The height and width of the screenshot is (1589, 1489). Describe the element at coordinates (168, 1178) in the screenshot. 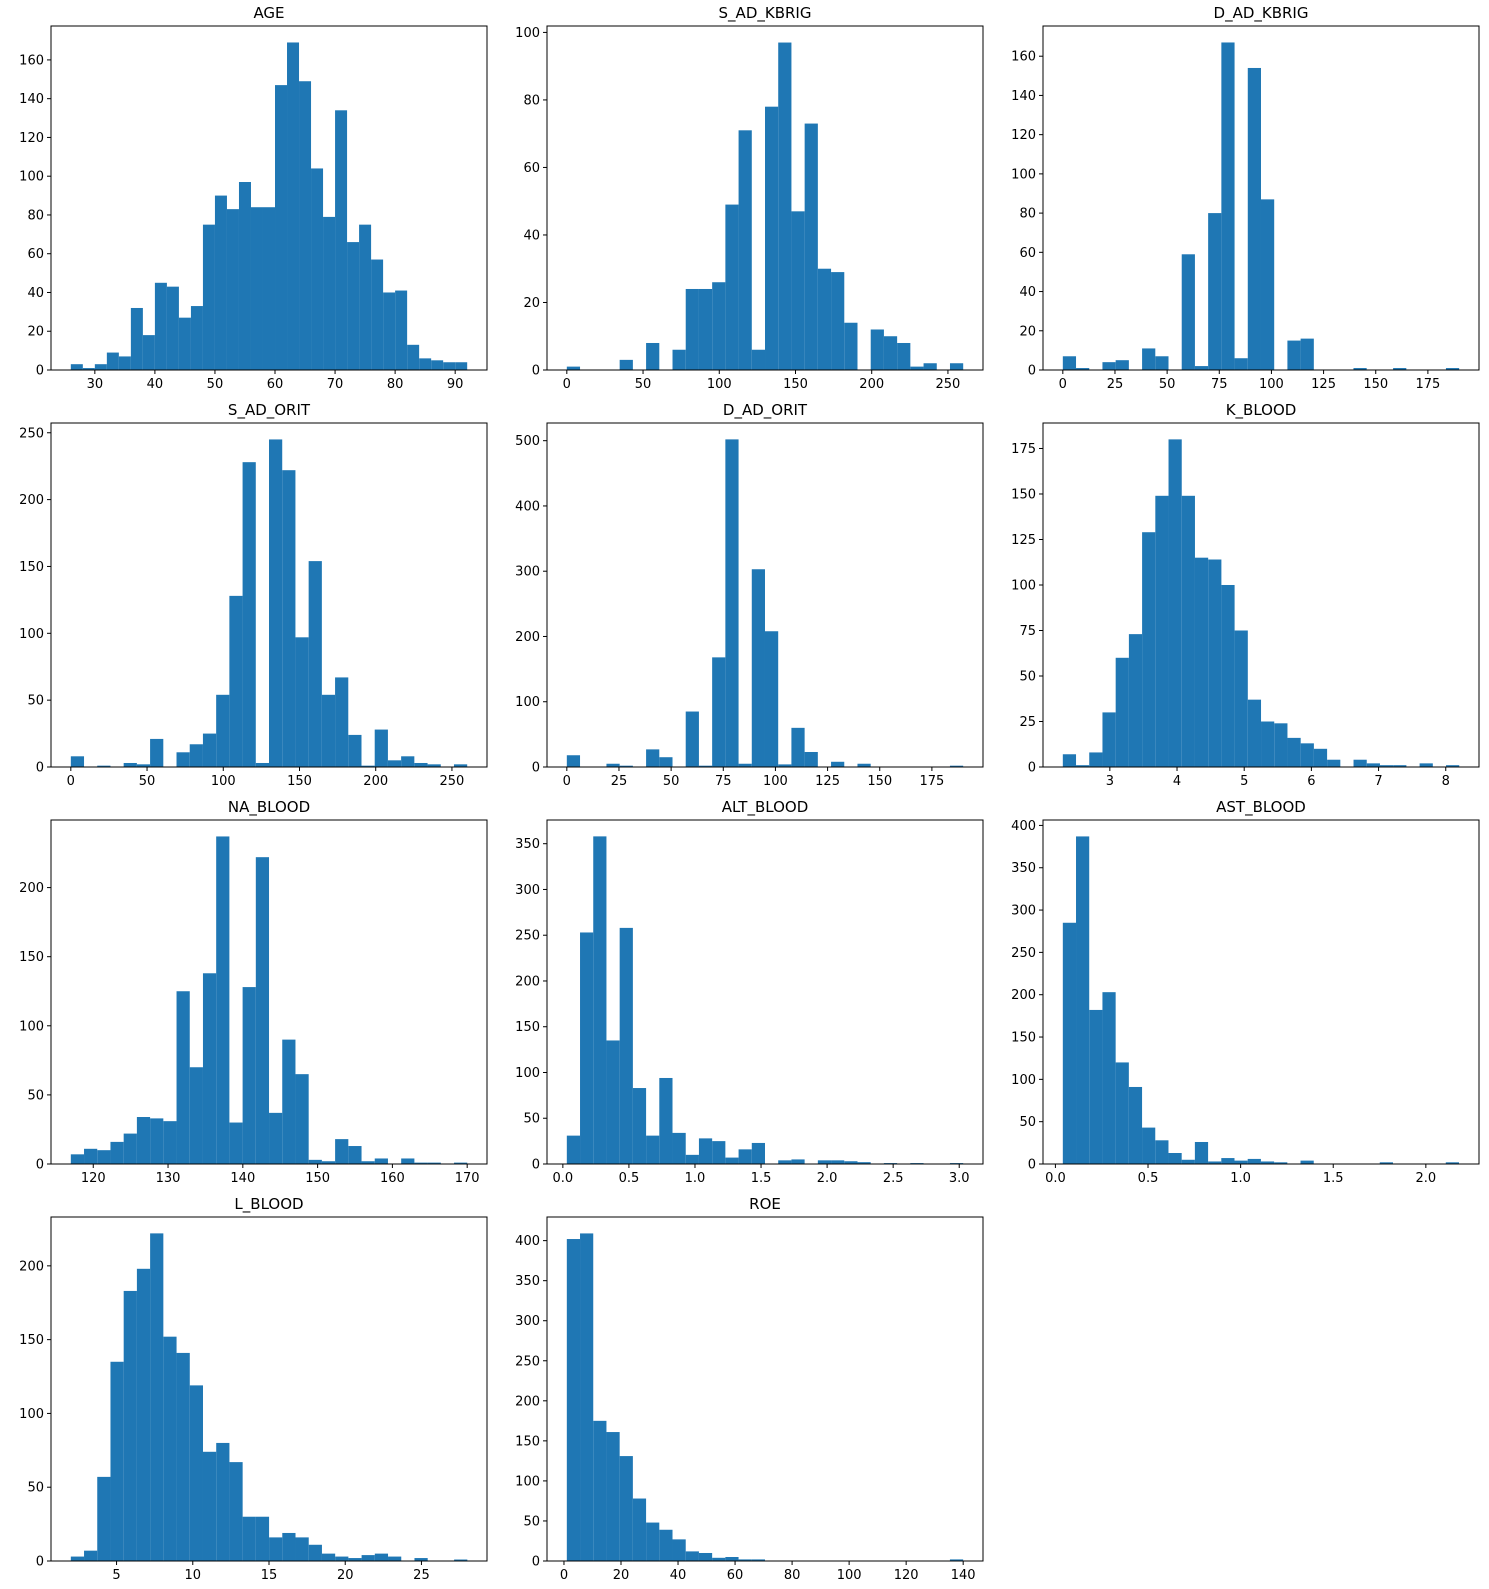

I see `x-tick-label: 130` at that location.